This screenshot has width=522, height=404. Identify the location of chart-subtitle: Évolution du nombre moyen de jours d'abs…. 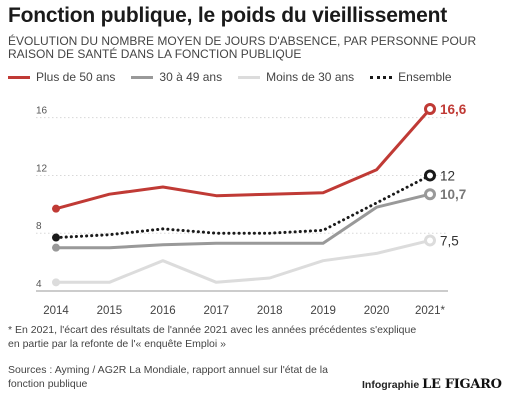
(242, 47).